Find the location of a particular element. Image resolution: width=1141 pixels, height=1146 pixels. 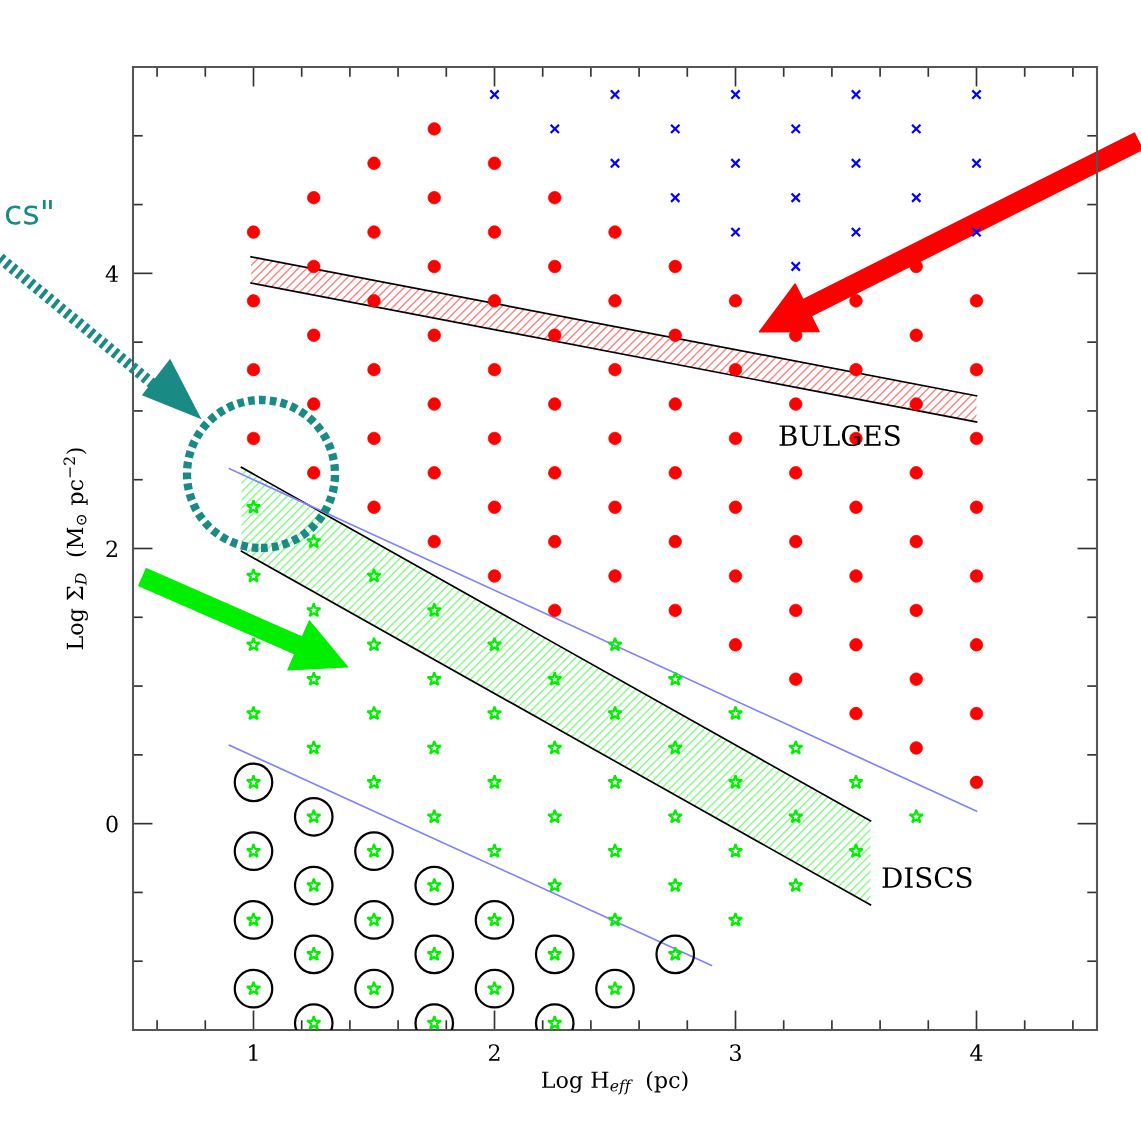

x-tick-label: 3 is located at coordinates (735, 1053).